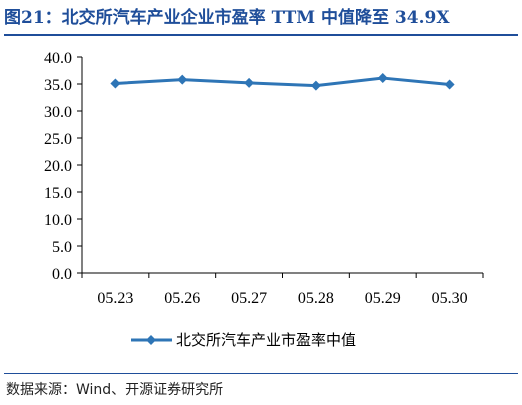  I want to click on x-tick-label: 05.30, so click(450, 298).